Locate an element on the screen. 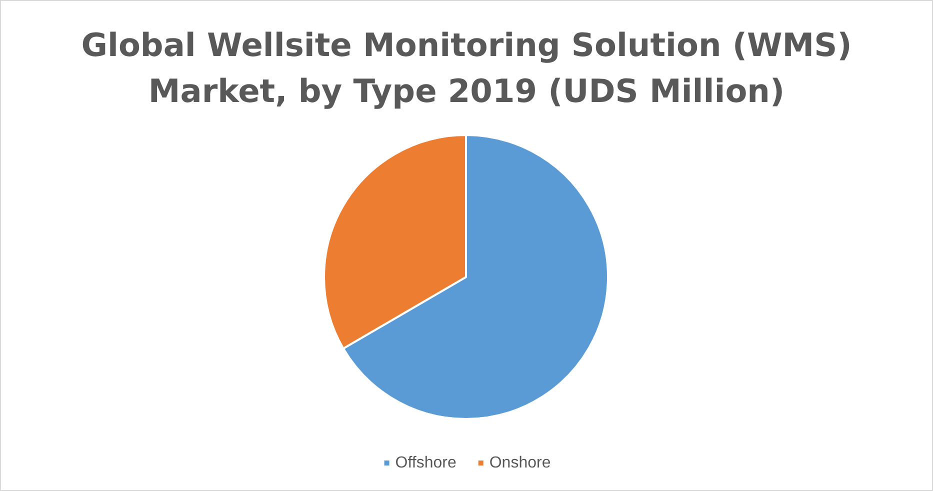  legend-label: Offshore is located at coordinates (425, 463).